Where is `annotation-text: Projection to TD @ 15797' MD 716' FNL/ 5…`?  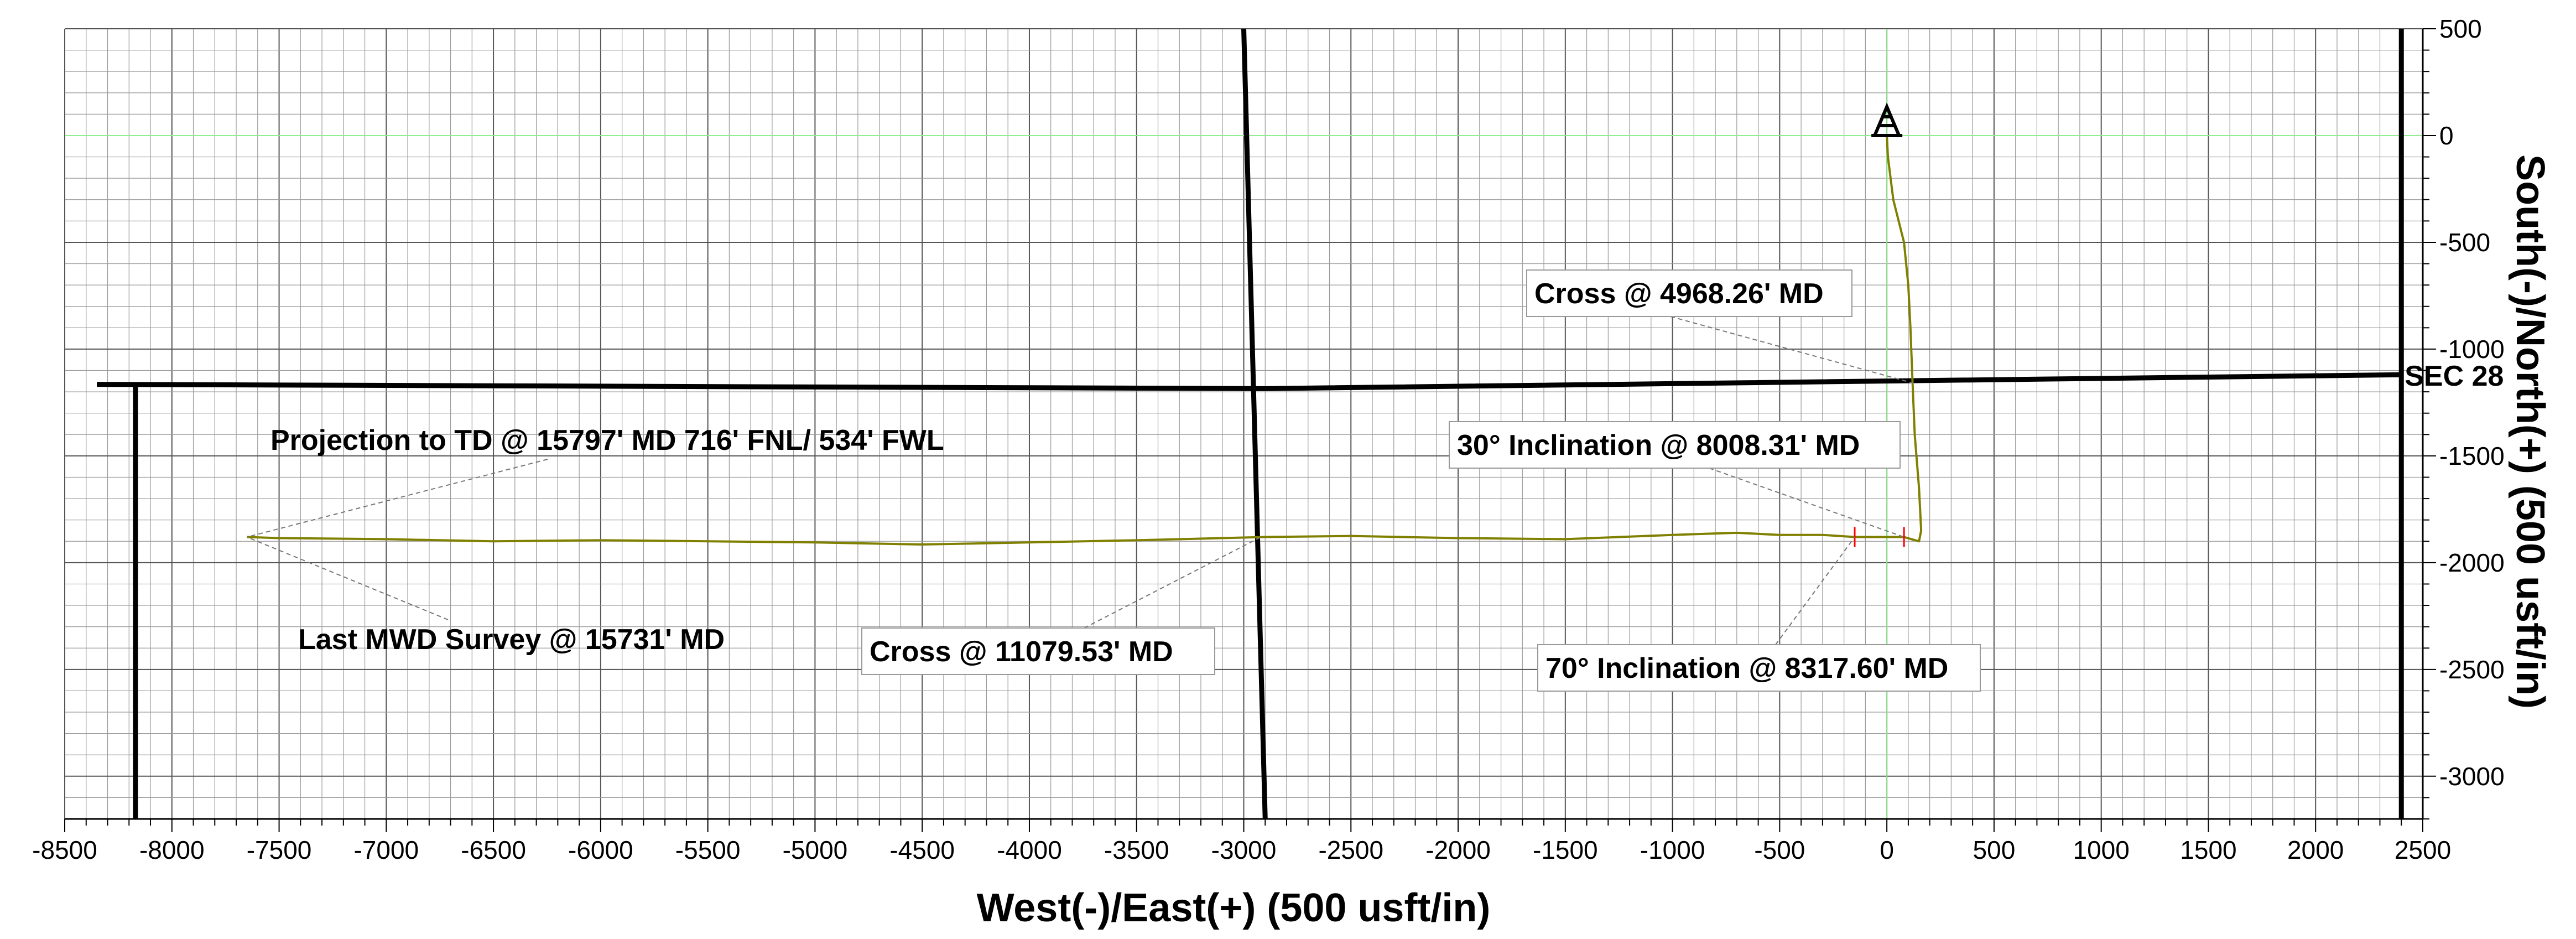 annotation-text: Projection to TD @ 15797' MD 716' FNL/ 5… is located at coordinates (607, 440).